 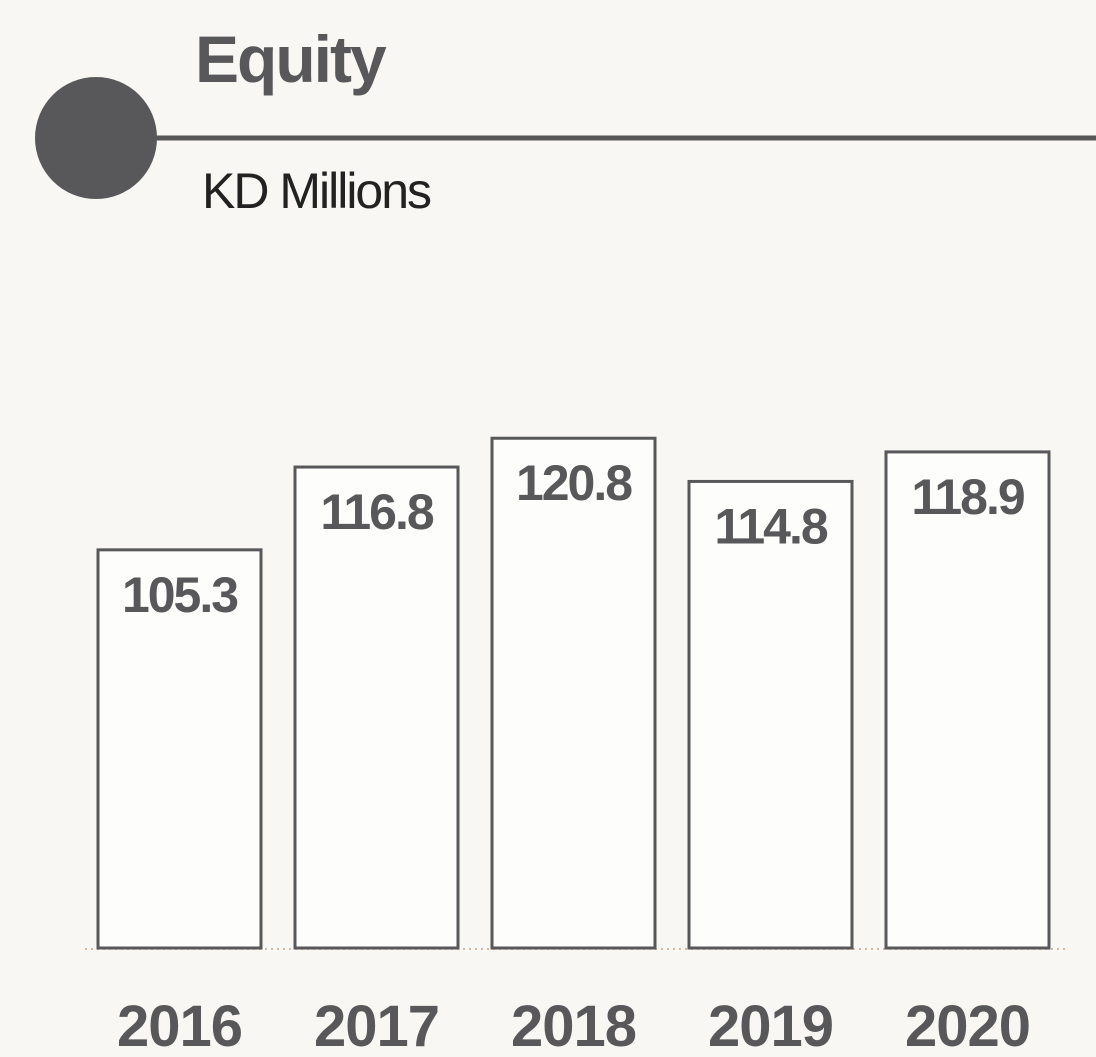 What do you see at coordinates (377, 512) in the screenshot?
I see `value-label: 116.8` at bounding box center [377, 512].